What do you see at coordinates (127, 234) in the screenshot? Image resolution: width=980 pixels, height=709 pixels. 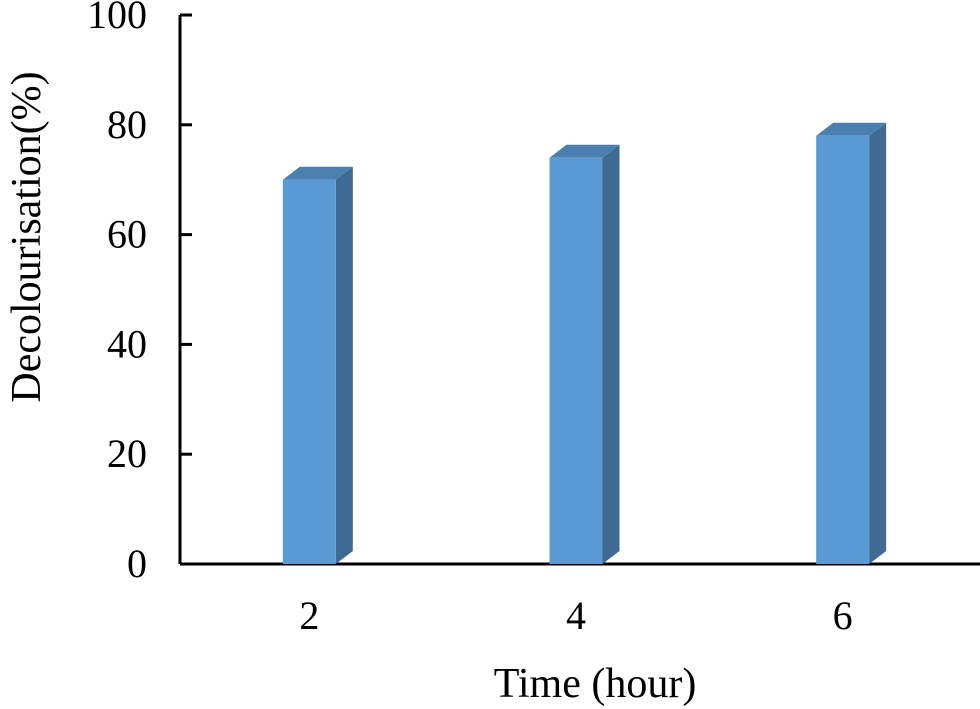 I see `y-tick-label: 60` at bounding box center [127, 234].